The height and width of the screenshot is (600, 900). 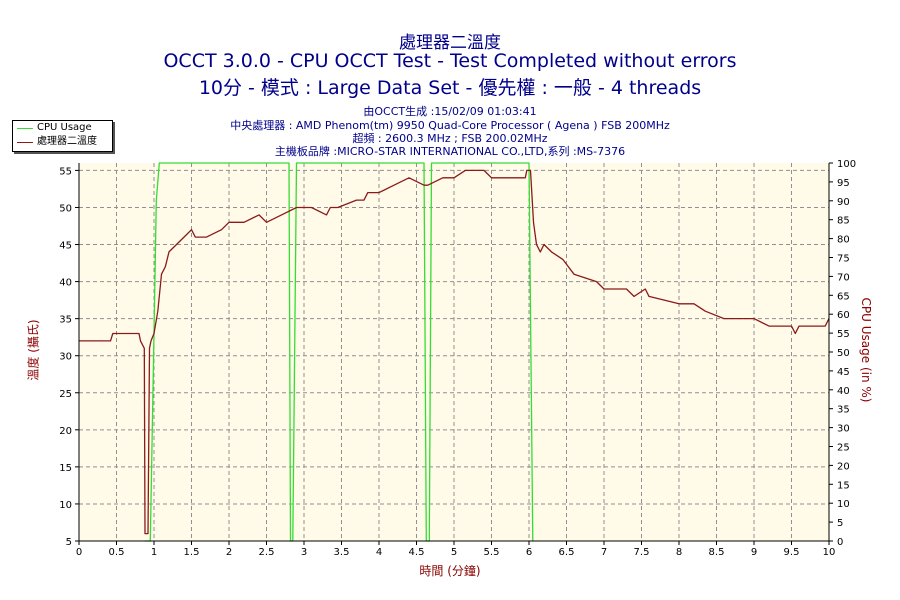 What do you see at coordinates (25, 128) in the screenshot?
I see `legend-swatch-cpu-usage` at bounding box center [25, 128].